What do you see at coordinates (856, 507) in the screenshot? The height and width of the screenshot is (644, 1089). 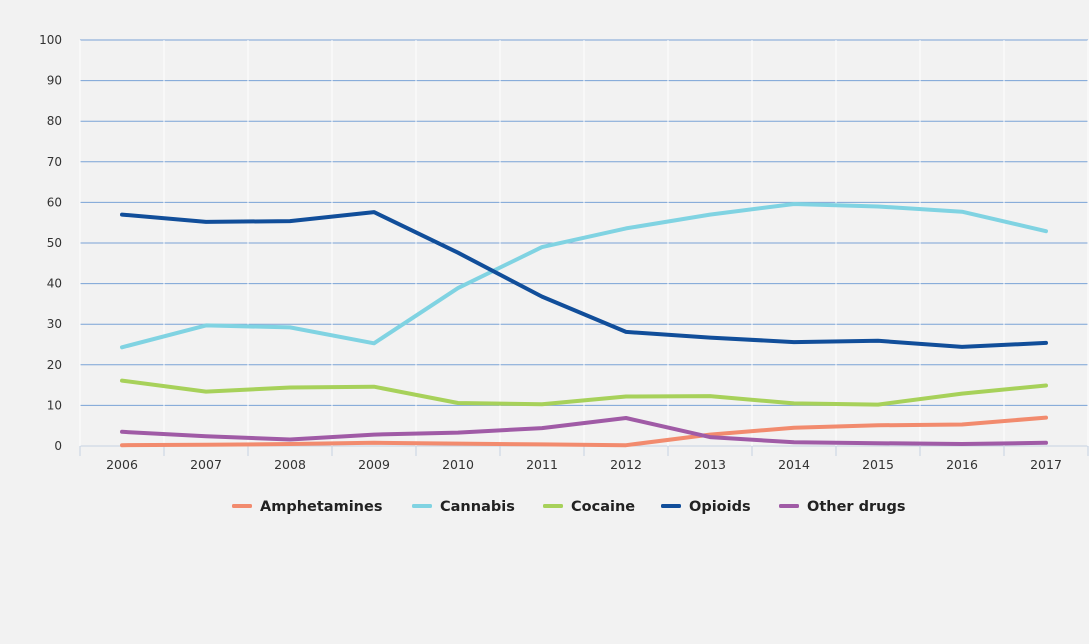 I see `legend-label: Other drugs` at bounding box center [856, 507].